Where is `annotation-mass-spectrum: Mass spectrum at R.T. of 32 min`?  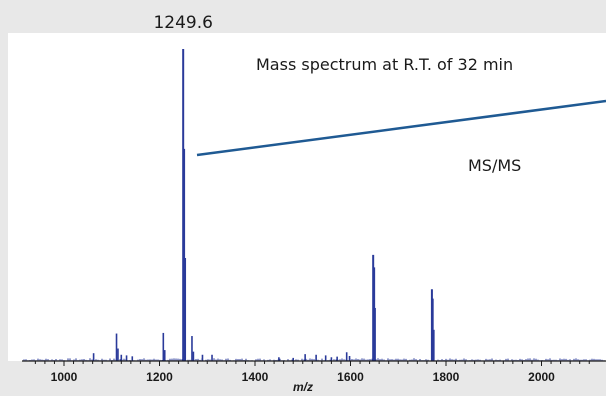 annotation-mass-spectrum: Mass spectrum at R.T. of 32 min is located at coordinates (384, 64).